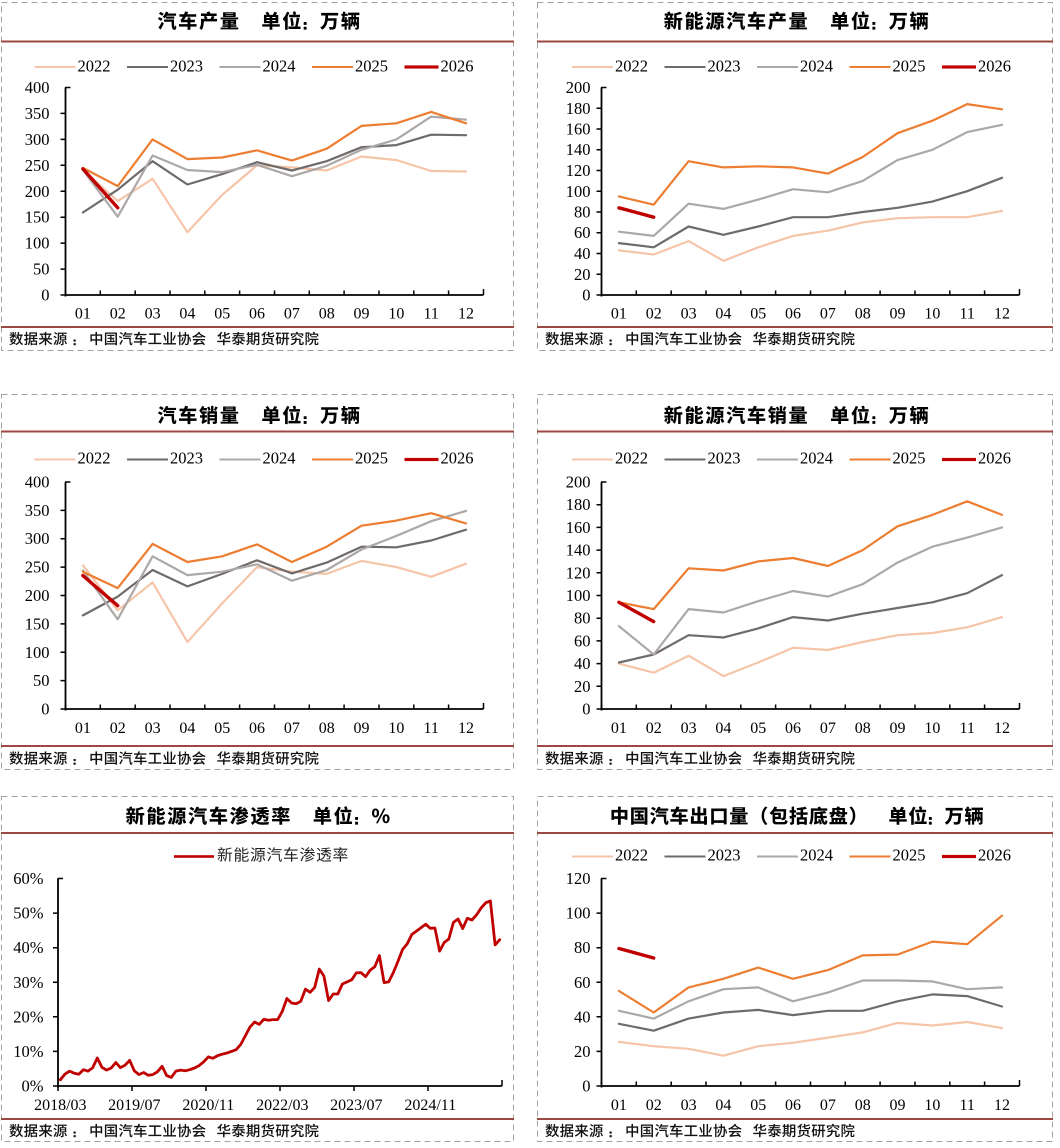 This screenshot has height=1148, width=1060. What do you see at coordinates (208, 1105) in the screenshot?
I see `svg-text: 2020/11` at bounding box center [208, 1105].